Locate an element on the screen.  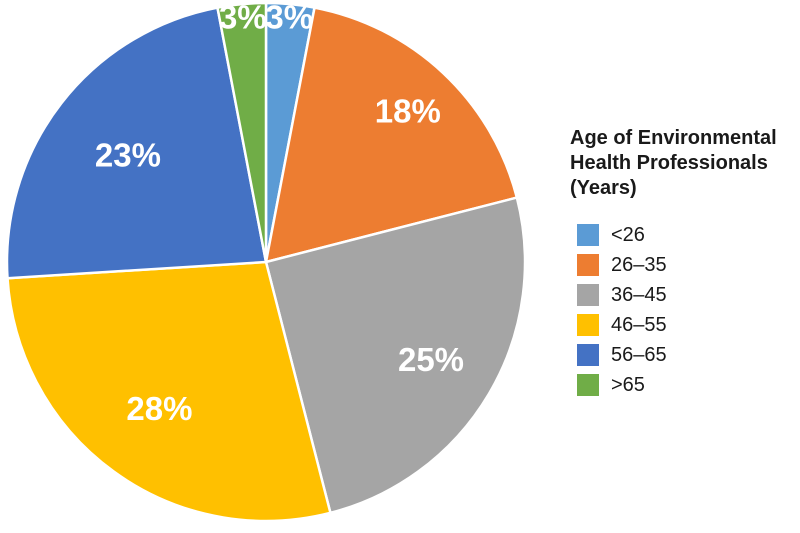
pie-slice-label-65: 3% is located at coordinates (243, 18).